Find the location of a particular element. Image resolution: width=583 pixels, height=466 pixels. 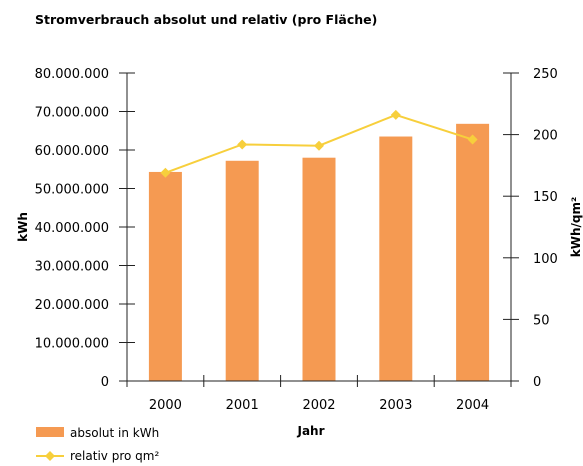

x-tick-label: 2004 is located at coordinates (472, 405).